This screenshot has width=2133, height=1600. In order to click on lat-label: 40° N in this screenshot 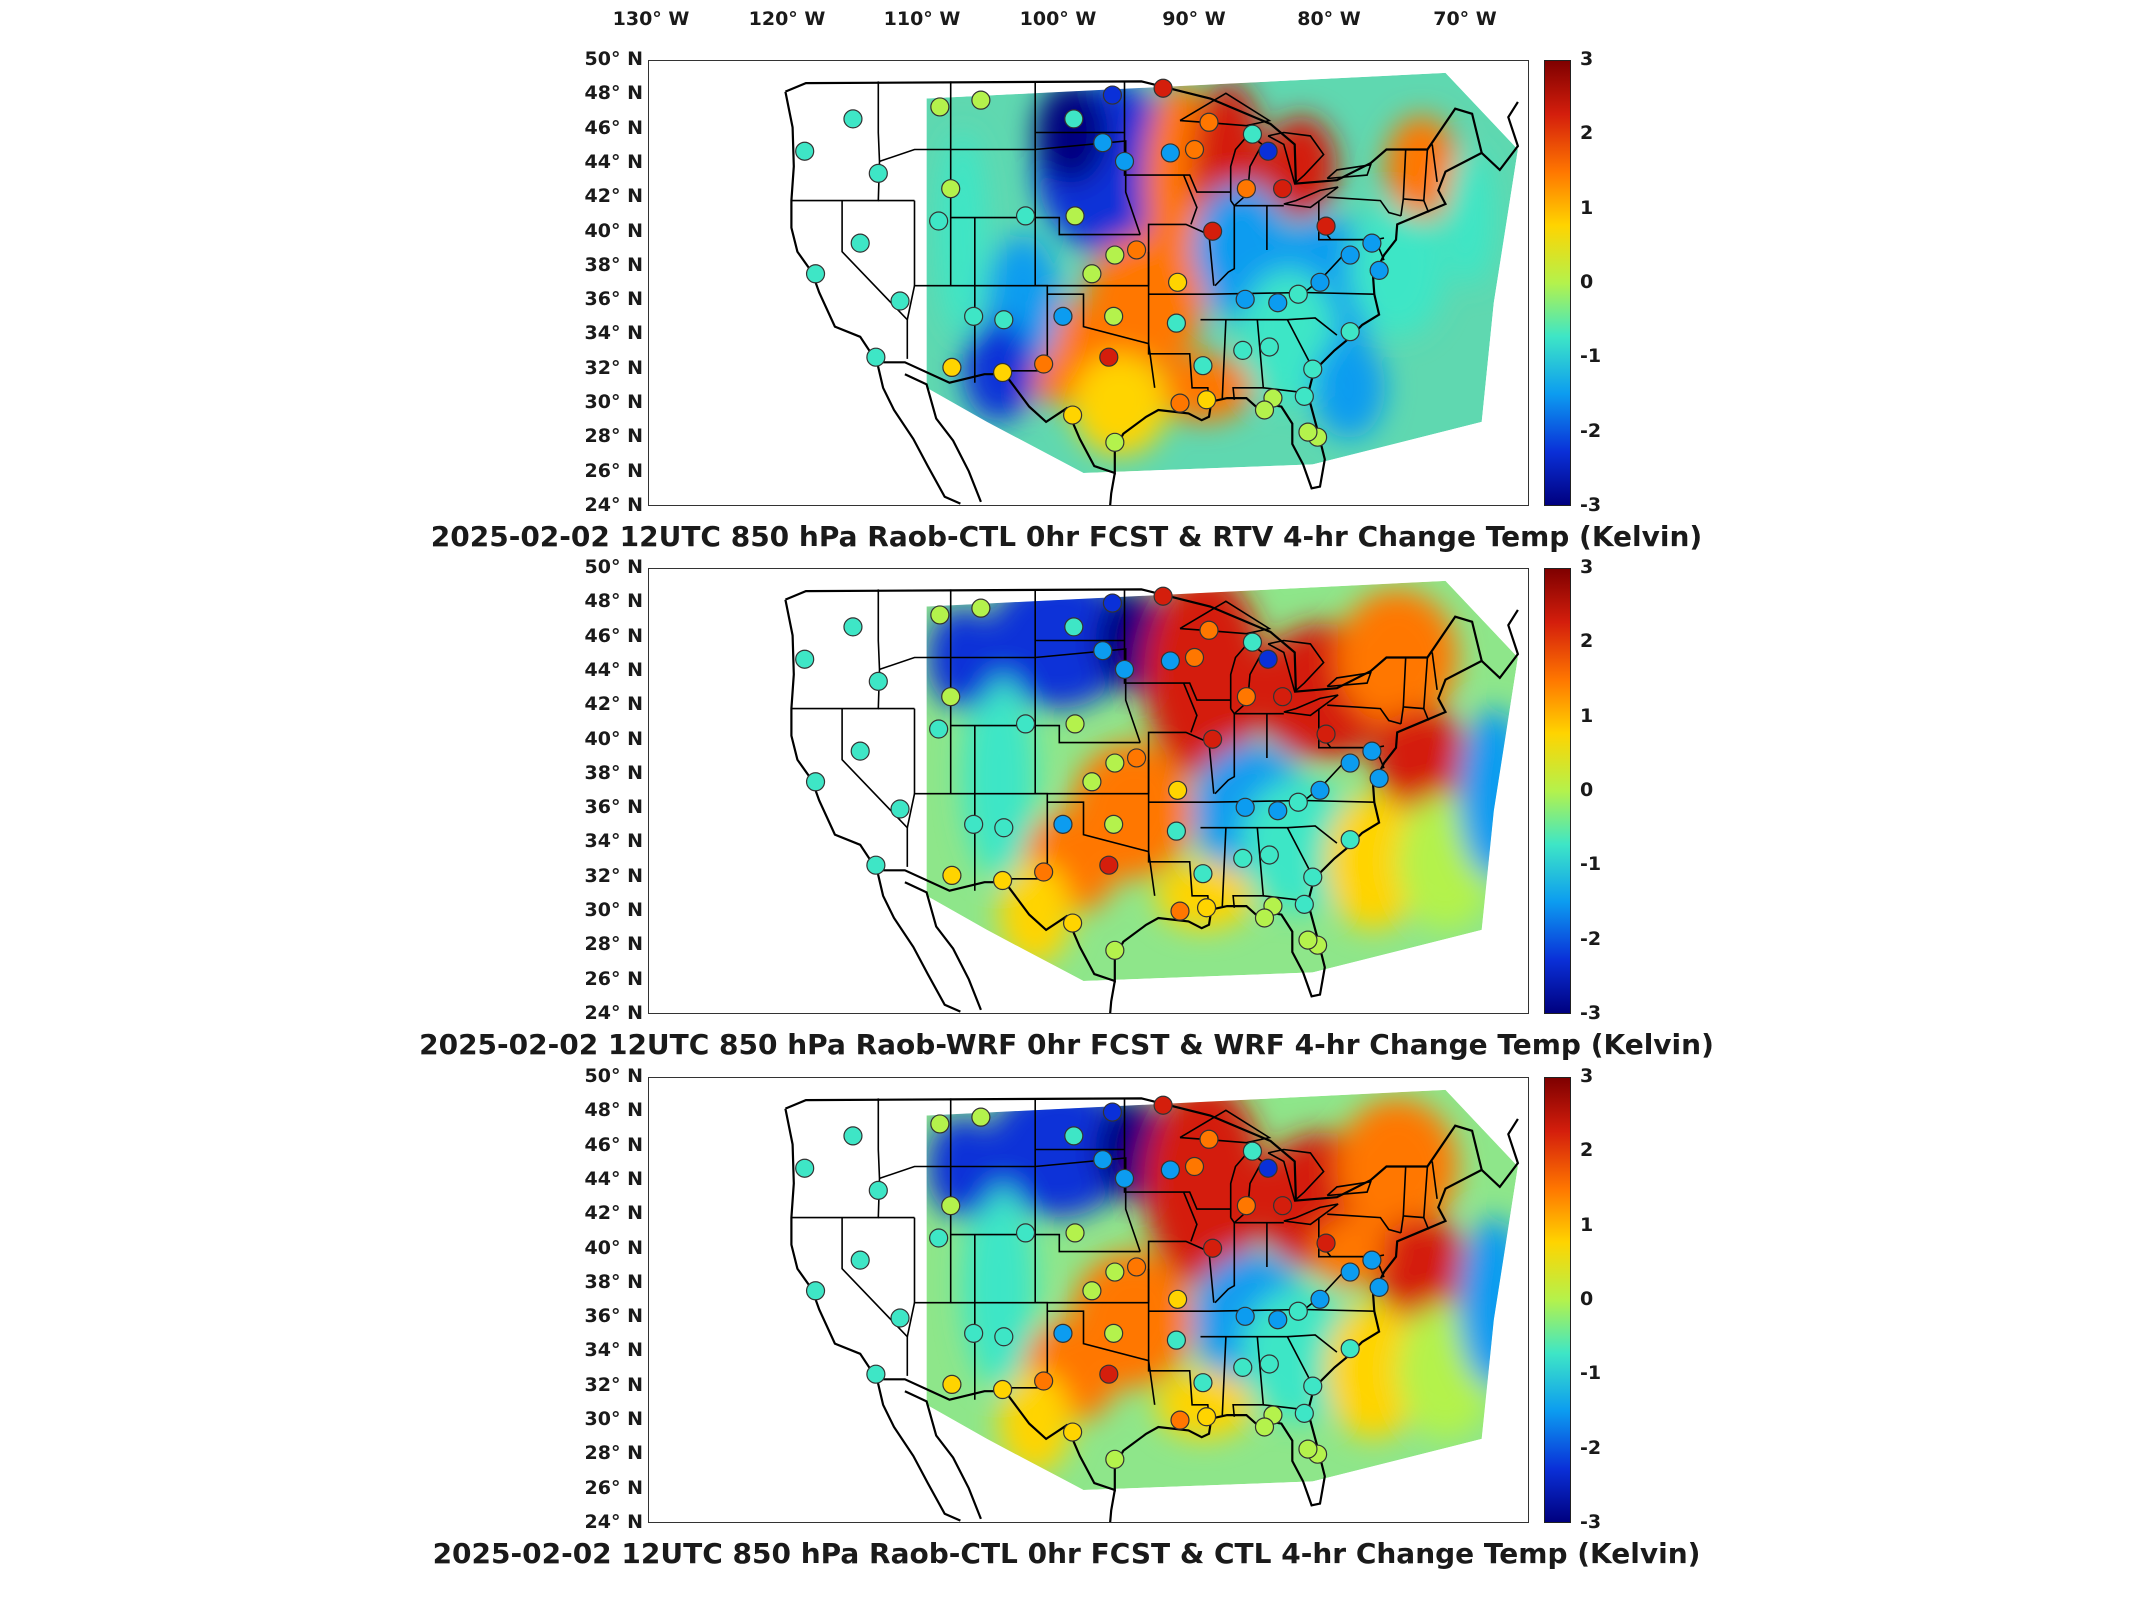, I will do `click(613, 230)`.